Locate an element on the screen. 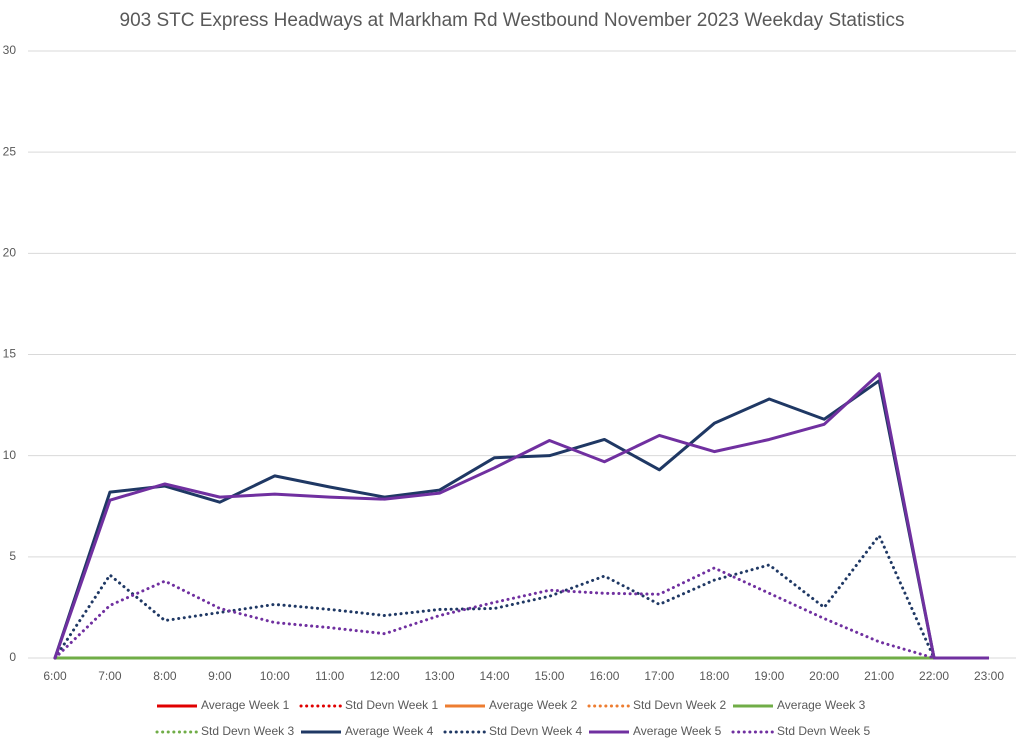 The image size is (1024, 750). x-tick-label: 22:00 is located at coordinates (934, 676).